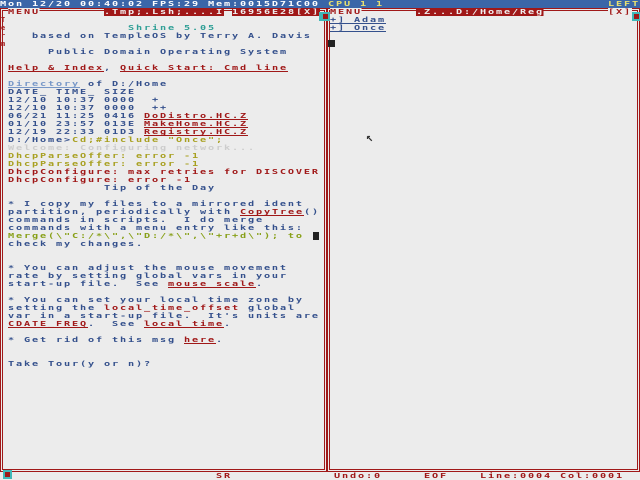 The width and height of the screenshot is (640, 480). Describe the element at coordinates (480, 12) in the screenshot. I see `window-title: .Z...D:/Home/Reg` at that location.